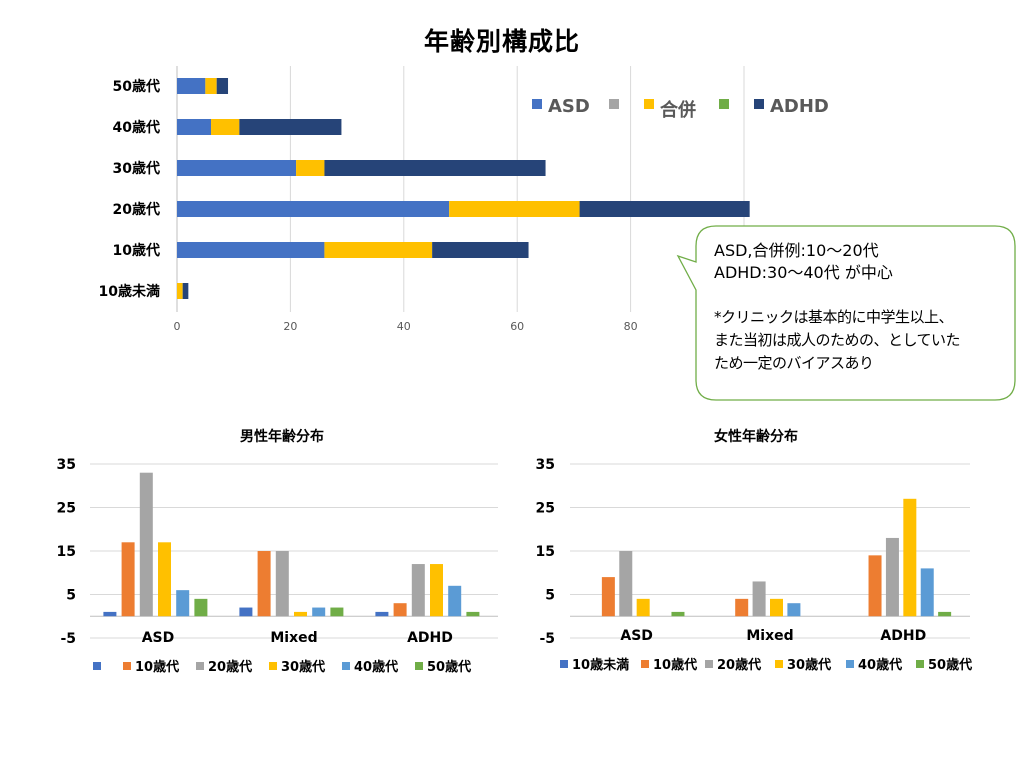 The image size is (1024, 768). What do you see at coordinates (136, 250) in the screenshot?
I see `category-label: 10歳代` at bounding box center [136, 250].